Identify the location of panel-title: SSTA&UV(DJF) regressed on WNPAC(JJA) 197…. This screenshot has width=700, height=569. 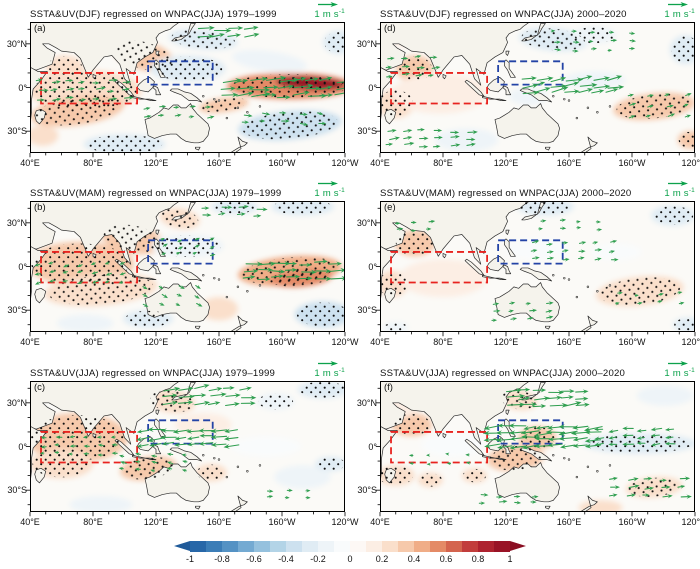
(153, 14).